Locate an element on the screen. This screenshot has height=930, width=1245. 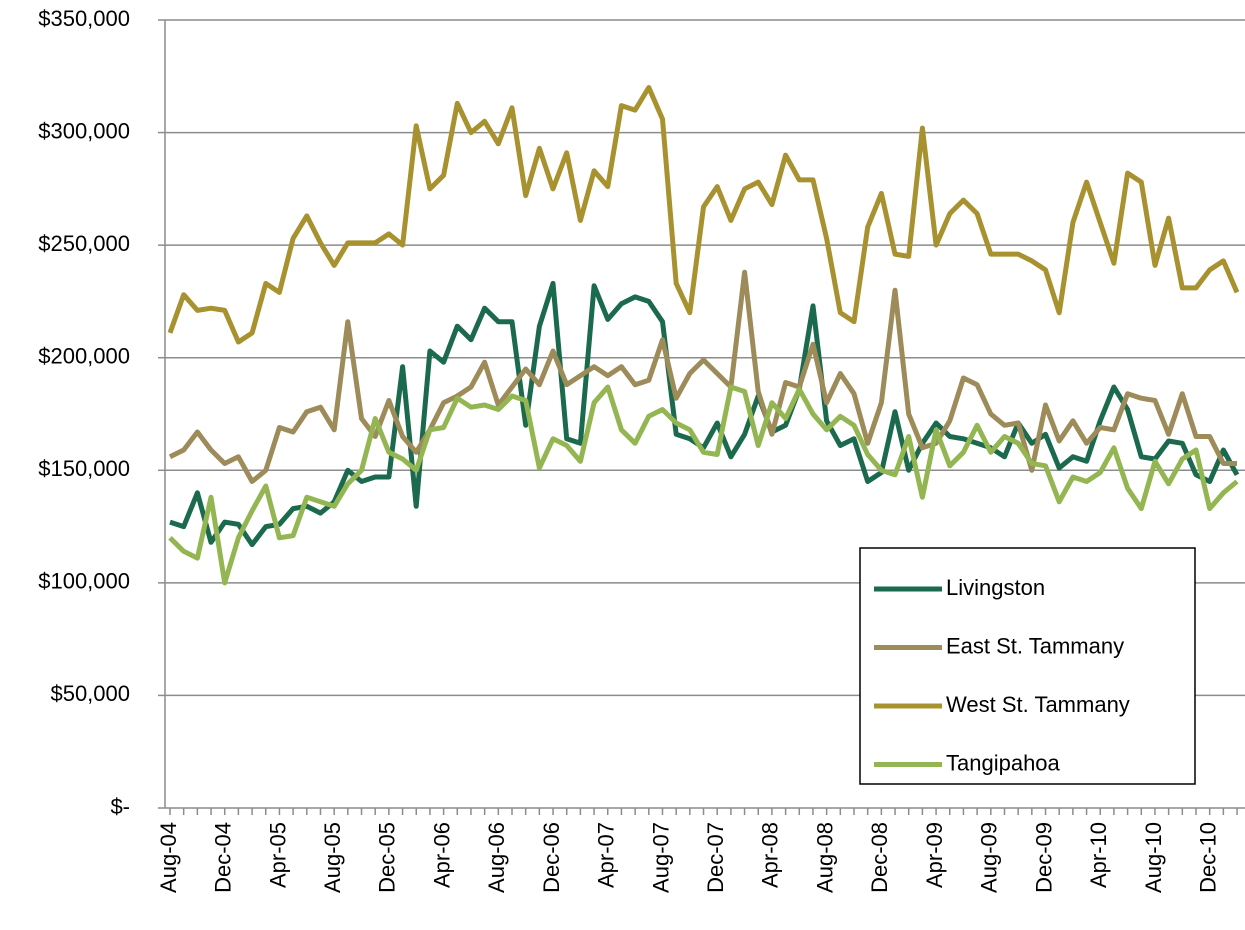
legend-label: Livingston is located at coordinates (995, 587).